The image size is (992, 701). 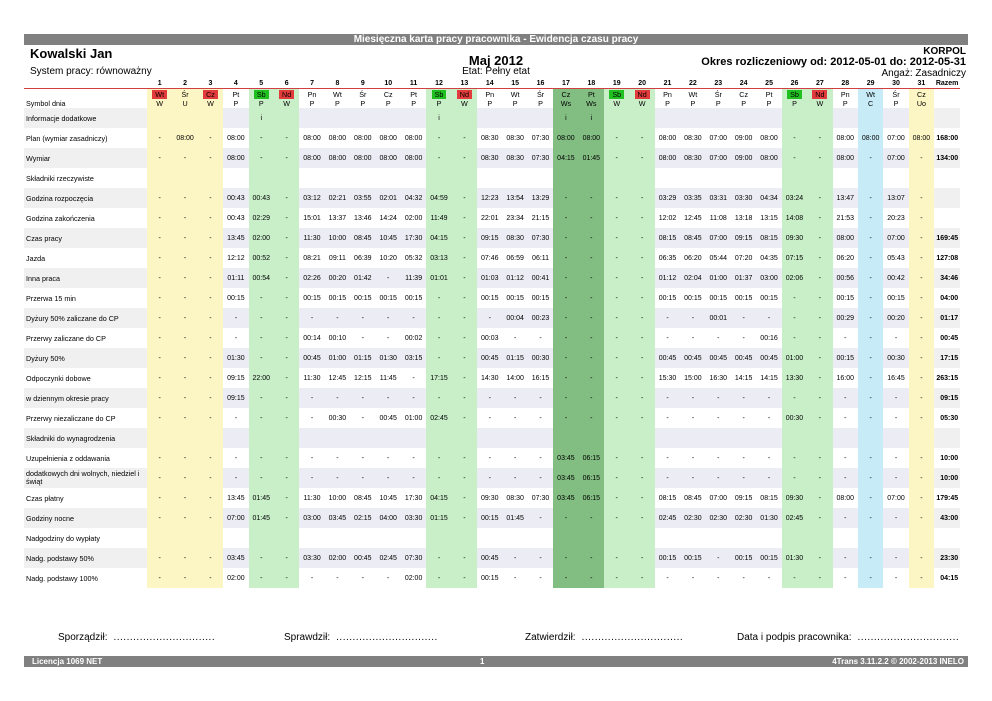 What do you see at coordinates (591, 103) in the screenshot?
I see `day-cell: Ws` at bounding box center [591, 103].